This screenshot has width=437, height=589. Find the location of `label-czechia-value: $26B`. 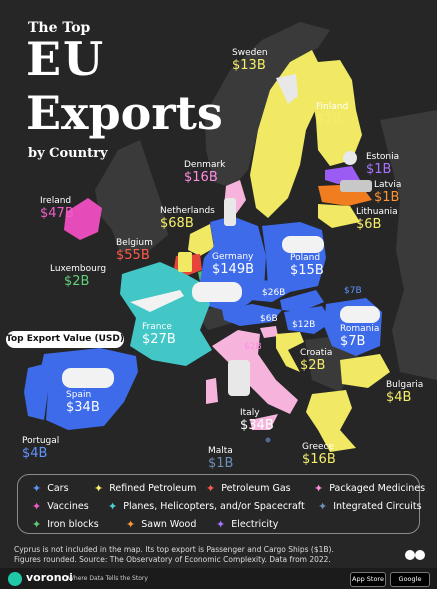

label-czechia-value: $26B is located at coordinates (274, 293).